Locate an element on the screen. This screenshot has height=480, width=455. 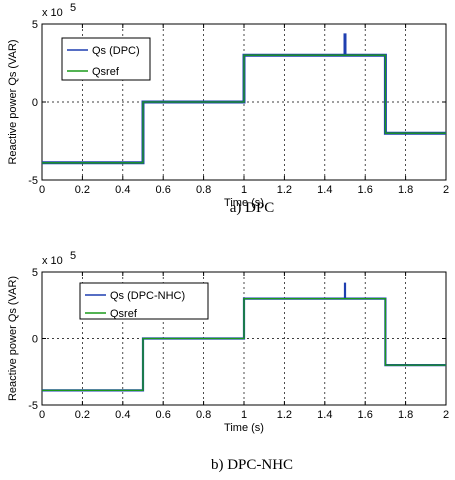
legend-entry-1: Qs (DPC-NHC) is located at coordinates (147, 296).